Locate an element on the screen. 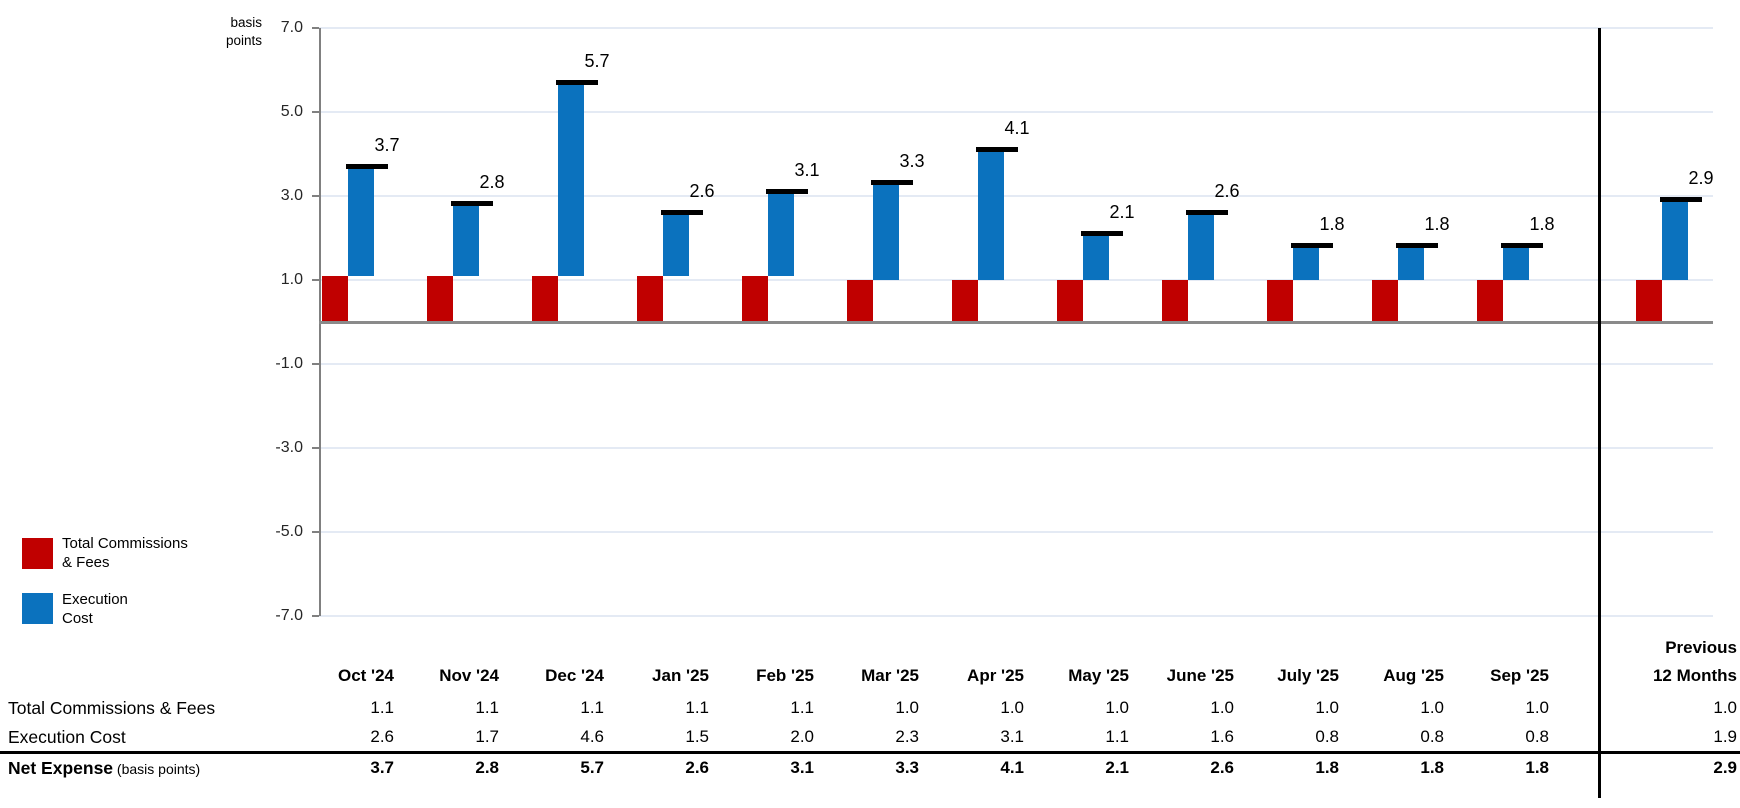 The image size is (1740, 808). previous-period-separator-line is located at coordinates (1599, 413).